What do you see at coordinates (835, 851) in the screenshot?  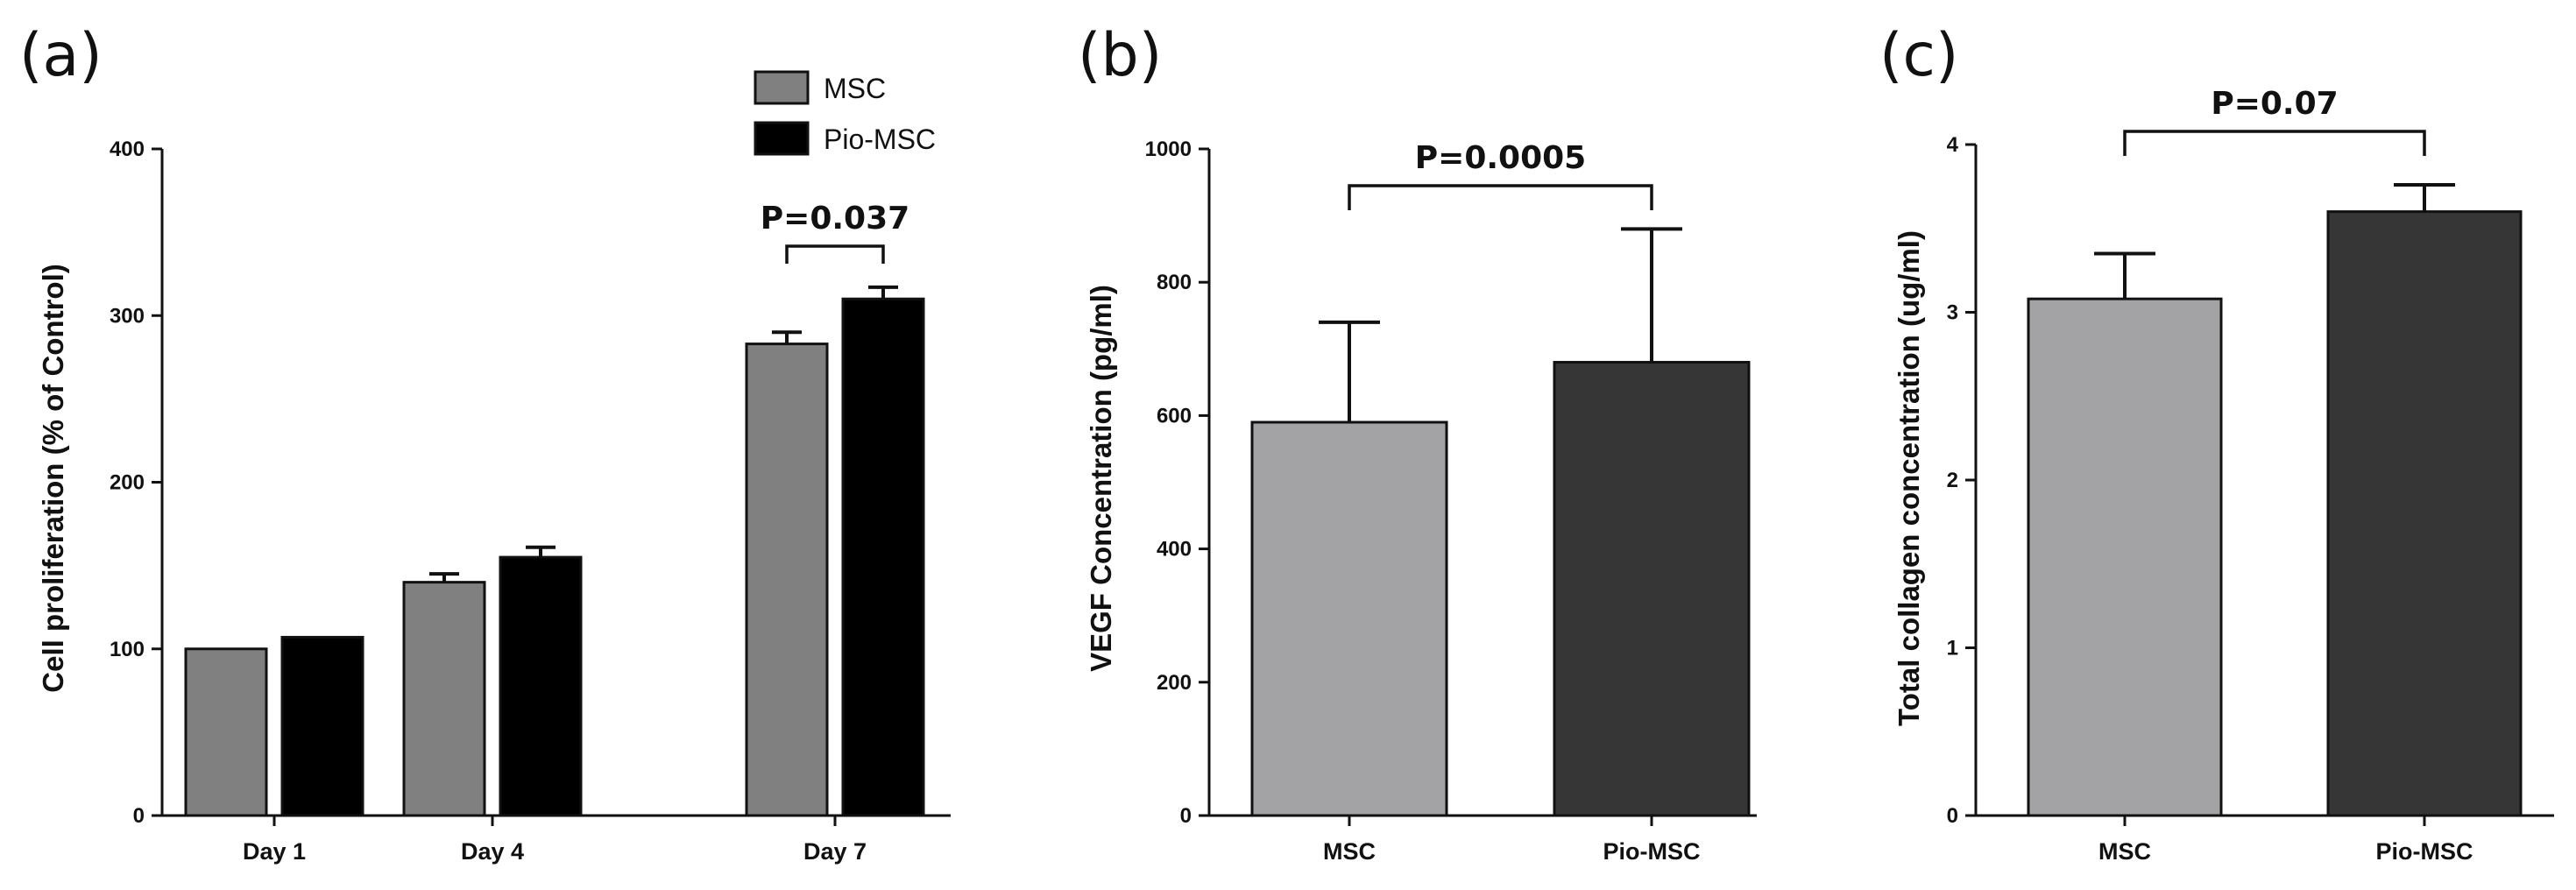 I see `panel-a-x-tick-label-day-7: Day 7` at bounding box center [835, 851].